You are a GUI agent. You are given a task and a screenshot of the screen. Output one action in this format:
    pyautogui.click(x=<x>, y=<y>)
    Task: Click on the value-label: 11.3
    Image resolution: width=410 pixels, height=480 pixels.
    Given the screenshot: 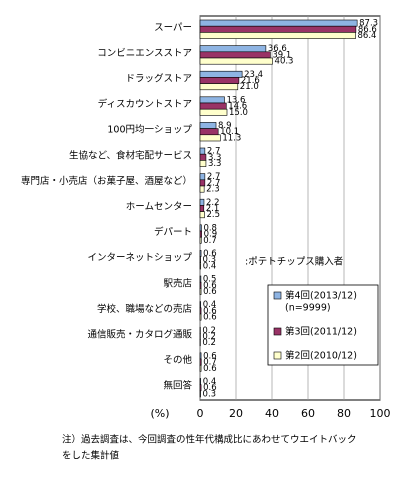 What is the action you would take?
    pyautogui.click(x=231, y=138)
    